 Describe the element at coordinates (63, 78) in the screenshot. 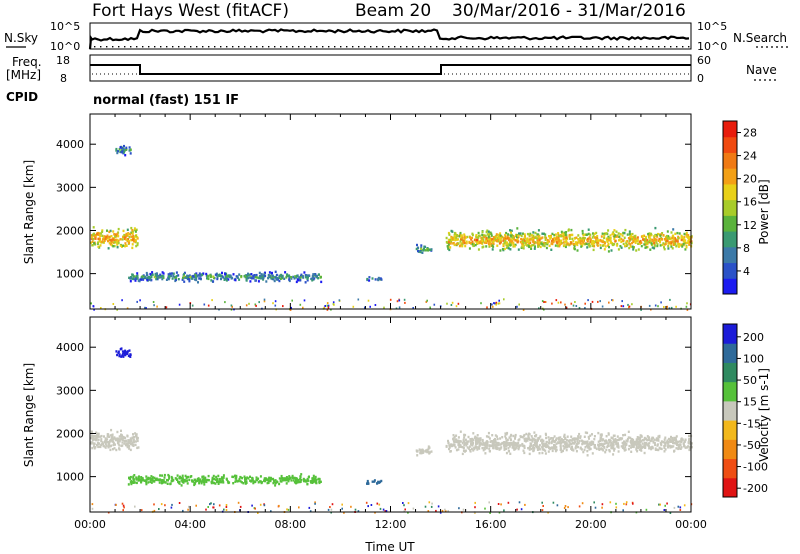

I see `freq-tick-bottom: 8` at that location.